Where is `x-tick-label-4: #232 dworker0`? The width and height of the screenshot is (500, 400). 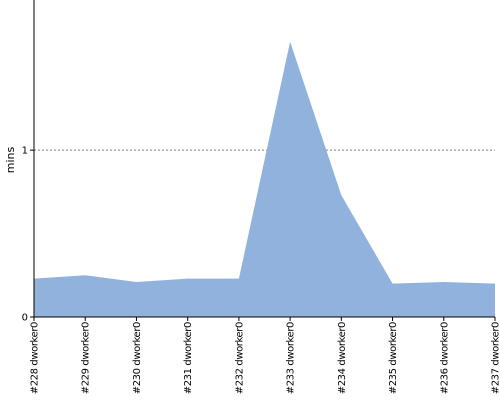 x-tick-label-4: #232 dworker0 is located at coordinates (239, 358).